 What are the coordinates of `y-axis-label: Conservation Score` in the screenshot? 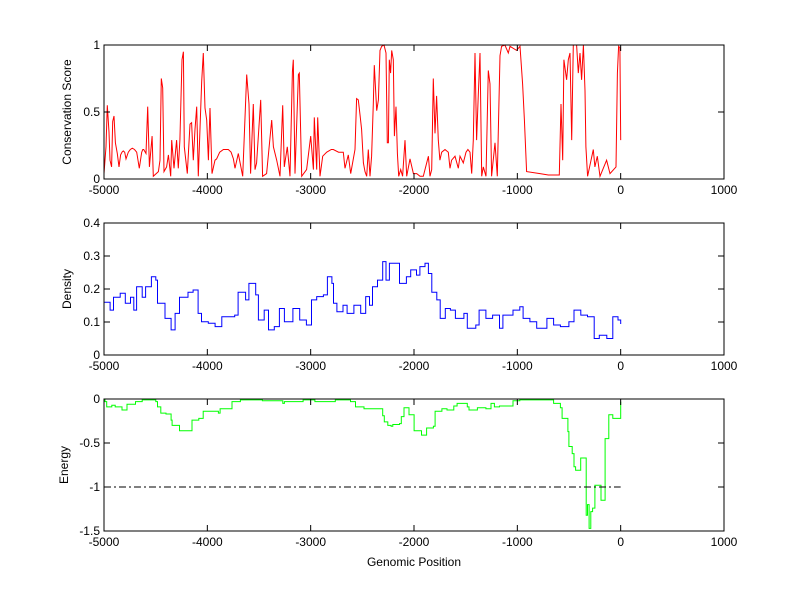 It's located at (67, 112).